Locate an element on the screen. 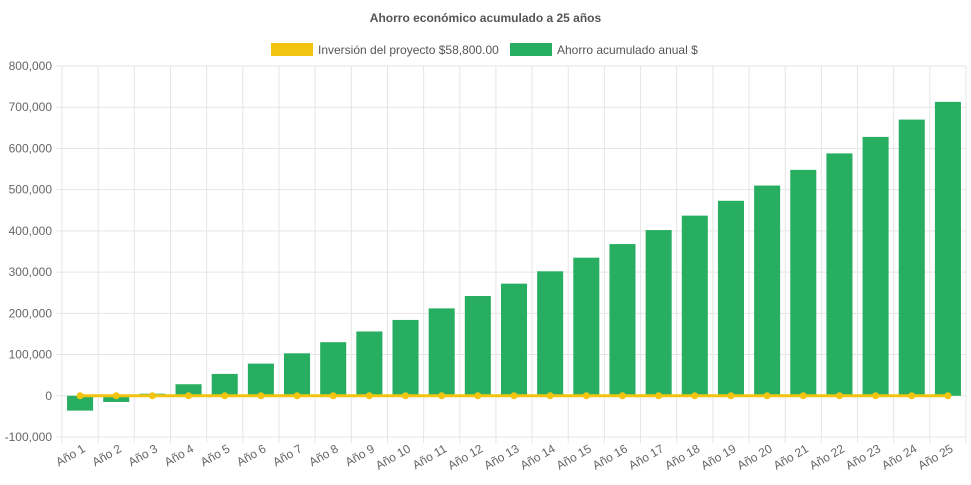 This screenshot has height=485, width=971. bar-año-25 is located at coordinates (947, 248).